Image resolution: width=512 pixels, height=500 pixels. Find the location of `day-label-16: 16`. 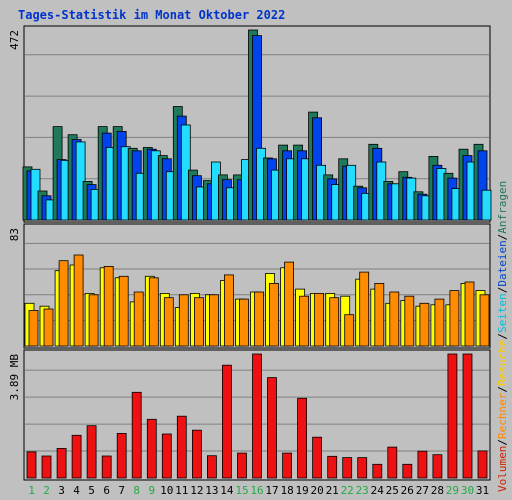

day-label-16: 16 is located at coordinates (256, 490).